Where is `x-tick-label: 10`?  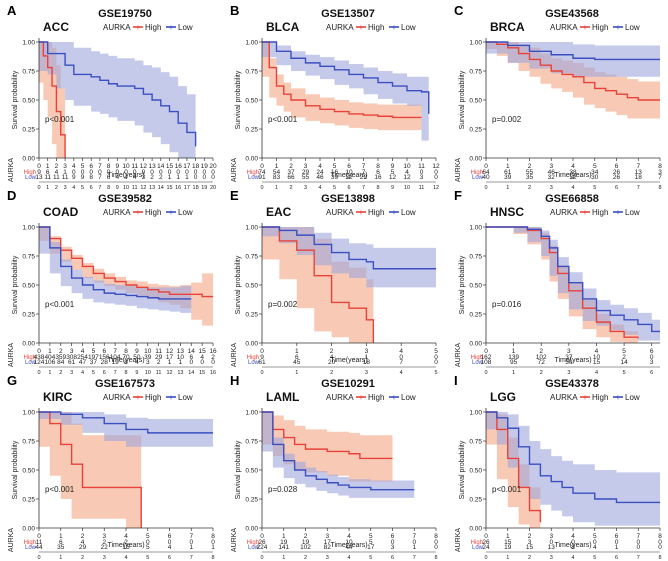 x-tick-label: 10 is located at coordinates (148, 351).